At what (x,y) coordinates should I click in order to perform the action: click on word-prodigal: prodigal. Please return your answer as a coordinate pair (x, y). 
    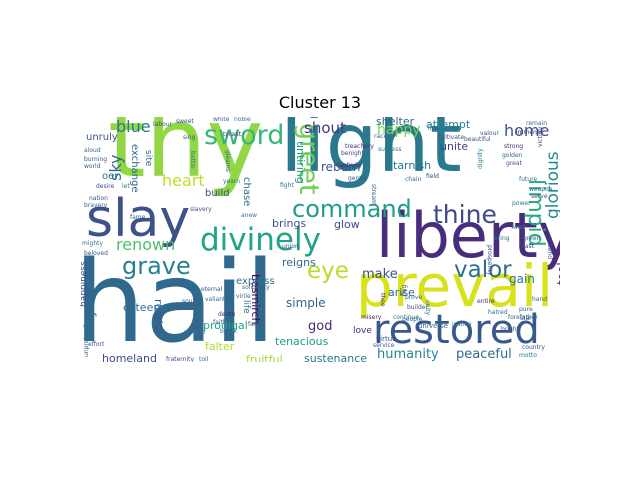
    Looking at the image, I should click on (225, 325).